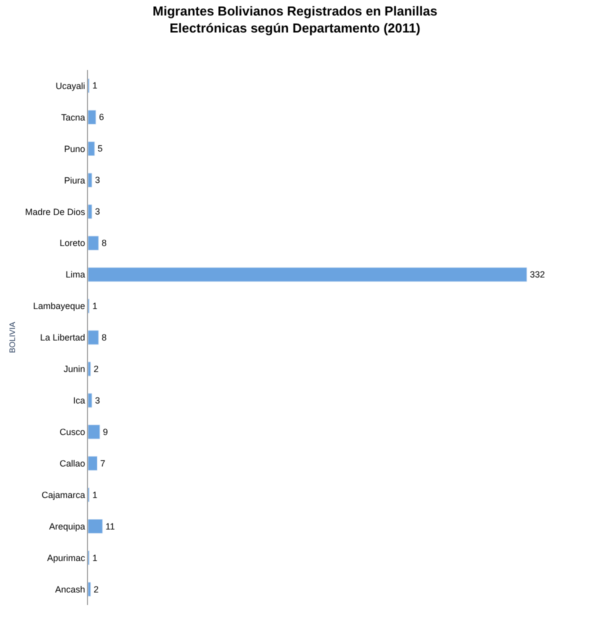  What do you see at coordinates (67, 526) in the screenshot?
I see `y-tick-label: Arequipa` at bounding box center [67, 526].